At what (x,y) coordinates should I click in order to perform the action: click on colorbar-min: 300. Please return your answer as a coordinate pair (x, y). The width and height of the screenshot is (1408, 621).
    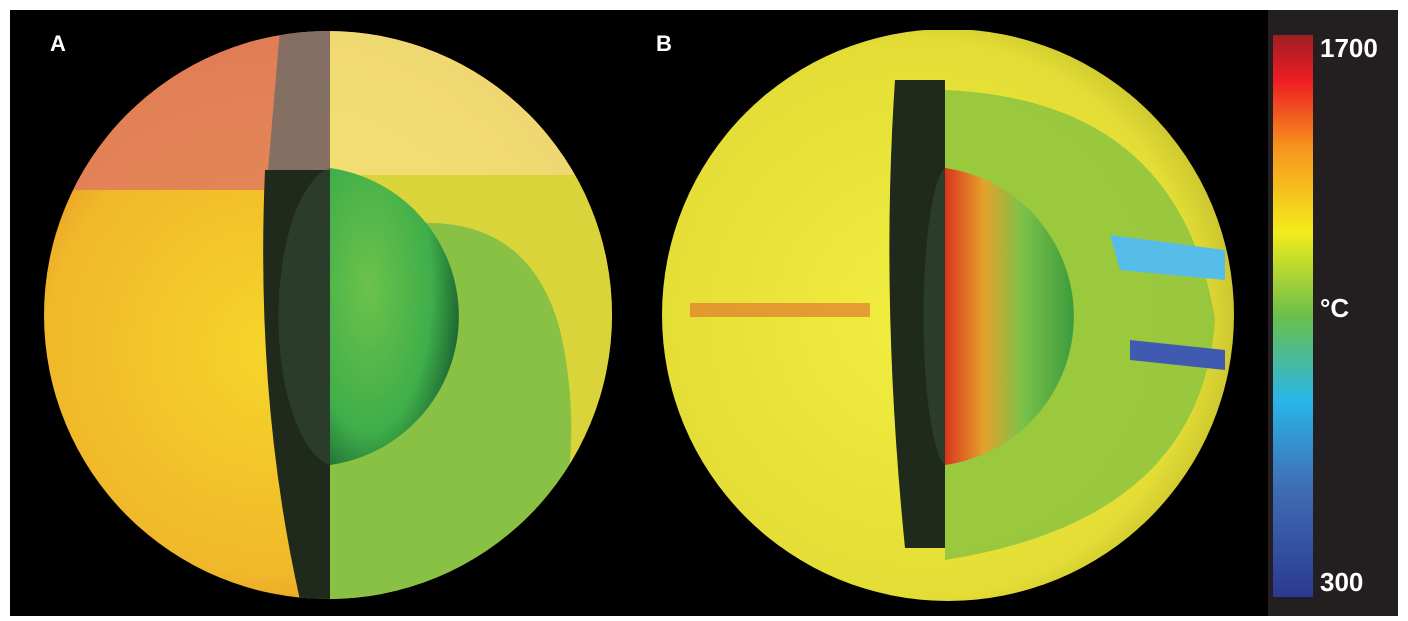
    Looking at the image, I should click on (1341, 582).